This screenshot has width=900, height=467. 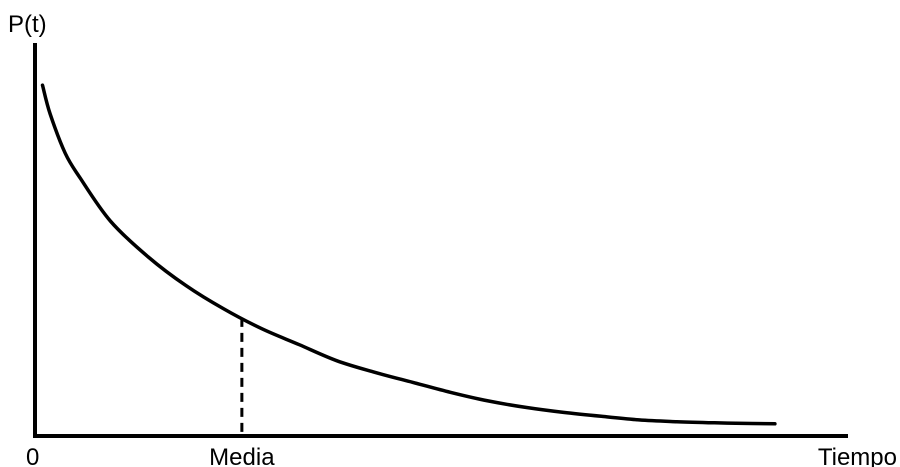 I want to click on mean-label: Media, so click(x=242, y=455).